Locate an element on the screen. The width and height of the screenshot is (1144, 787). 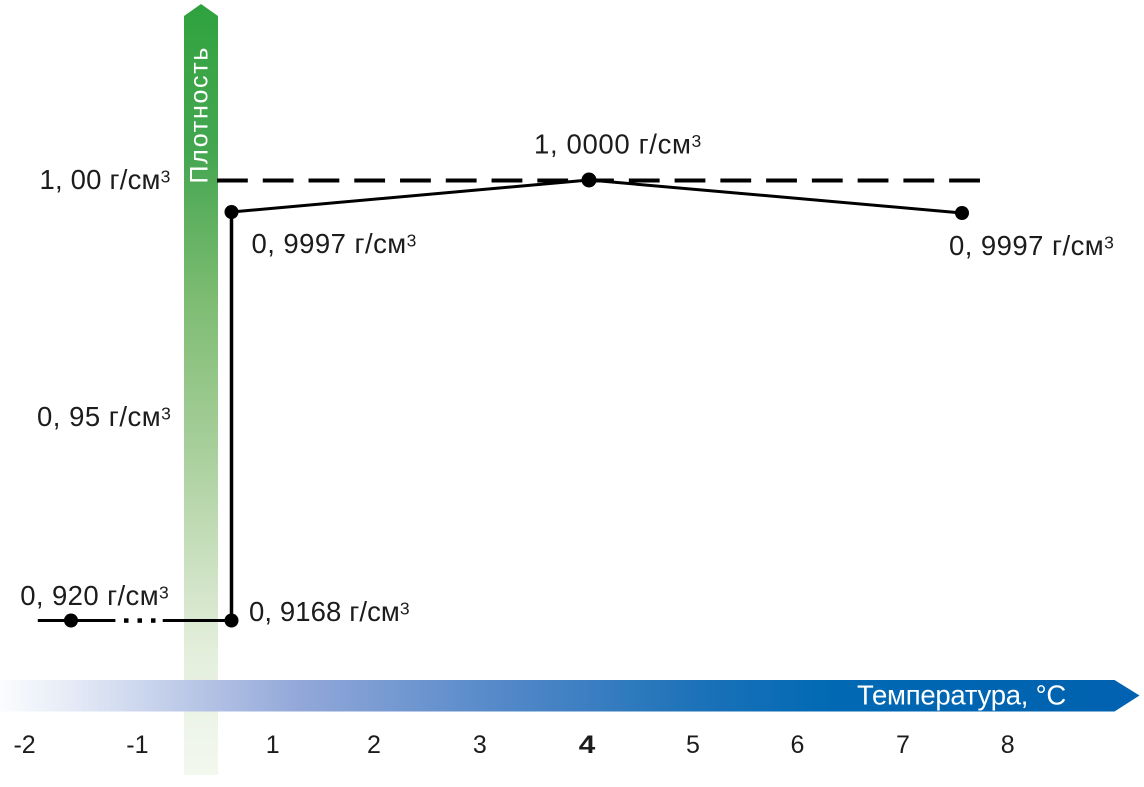
svg-text: 1 is located at coordinates (273, 745).